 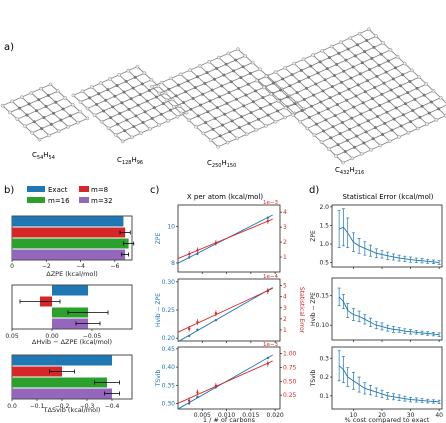 I want to click on scatter-point-statistical-error, so click(x=197, y=322).